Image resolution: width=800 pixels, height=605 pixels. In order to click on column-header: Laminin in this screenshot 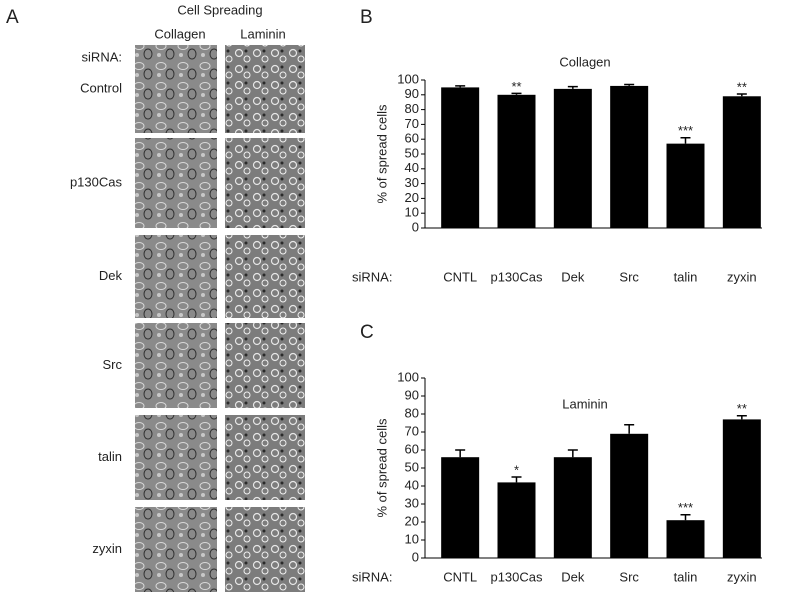, I will do `click(263, 33)`.